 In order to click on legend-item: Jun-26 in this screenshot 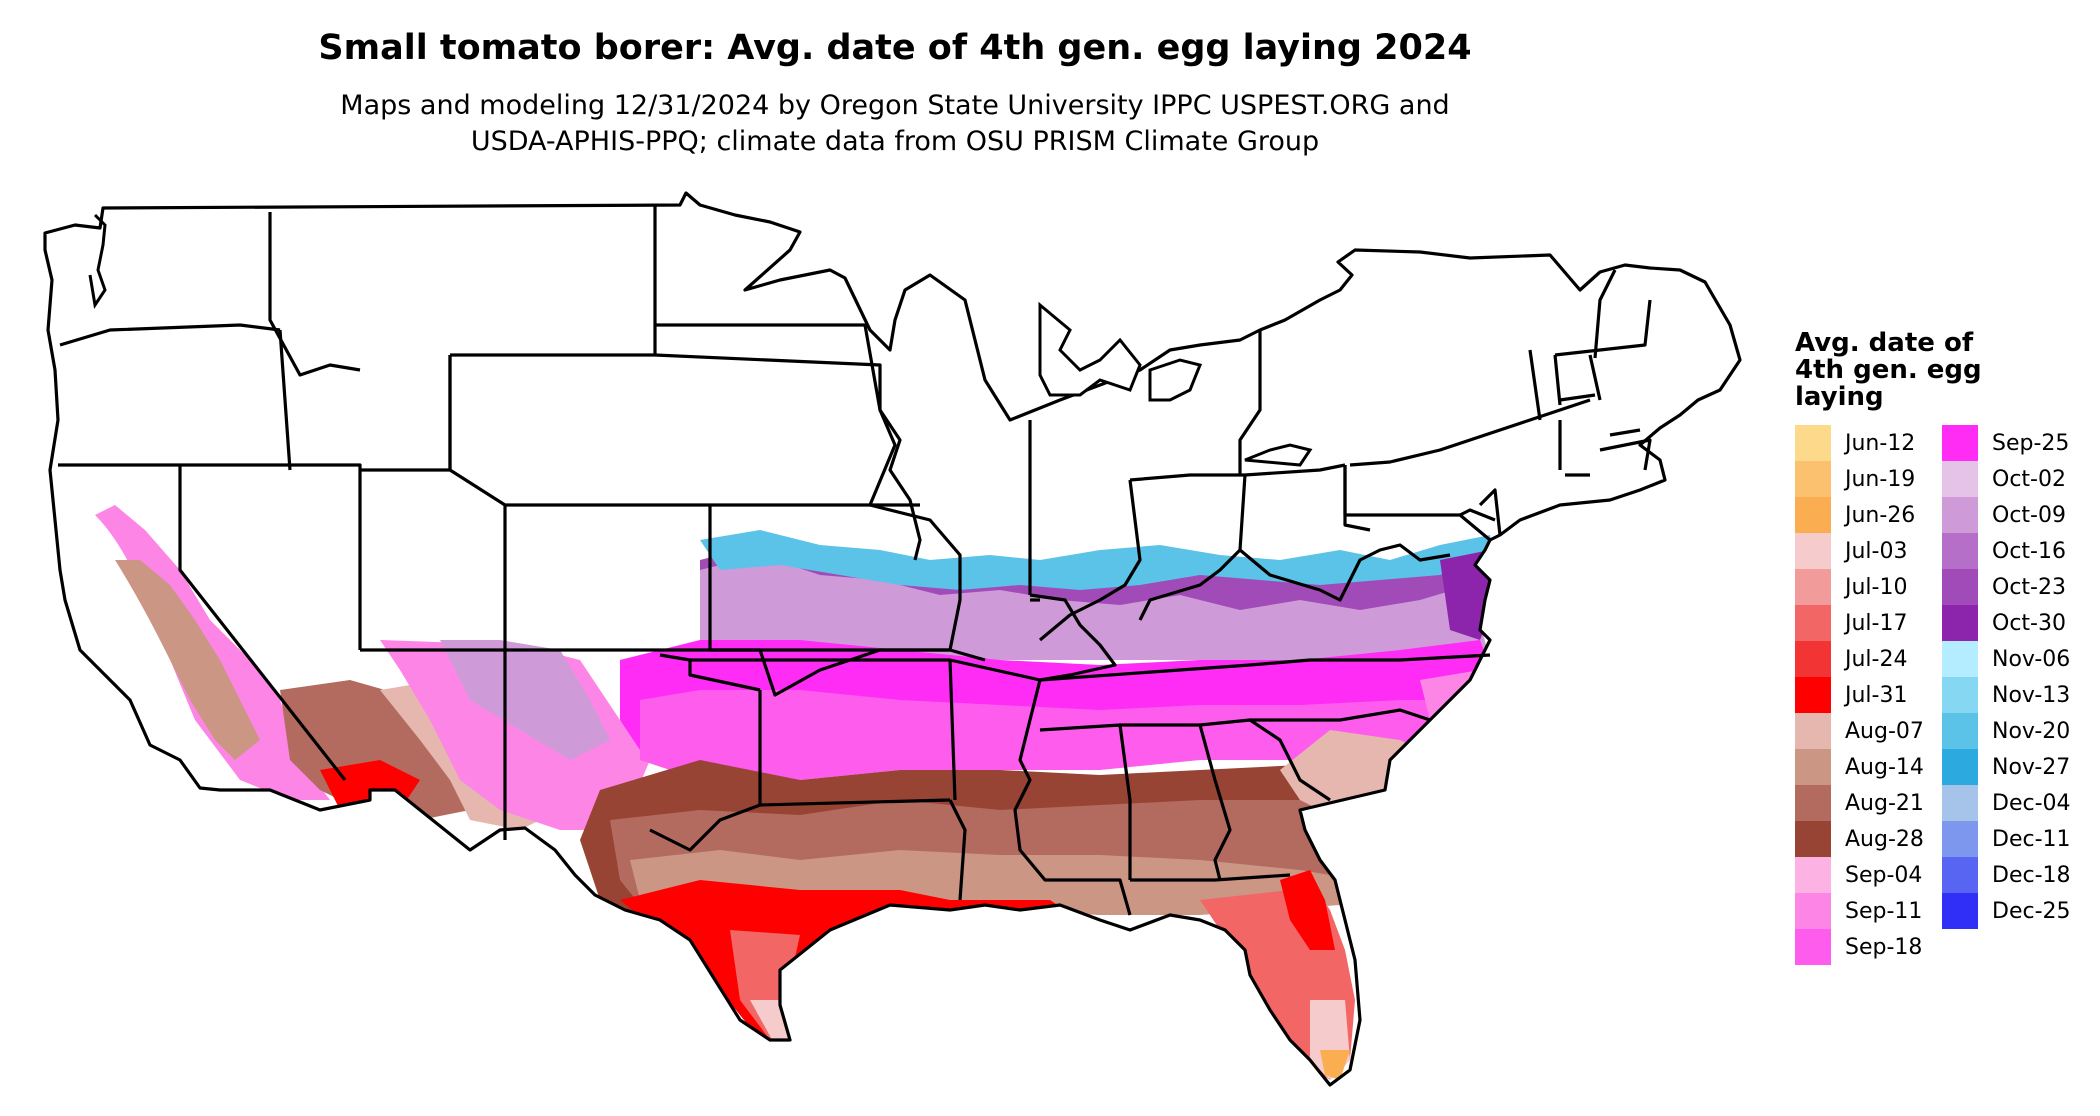, I will do `click(1868, 515)`.